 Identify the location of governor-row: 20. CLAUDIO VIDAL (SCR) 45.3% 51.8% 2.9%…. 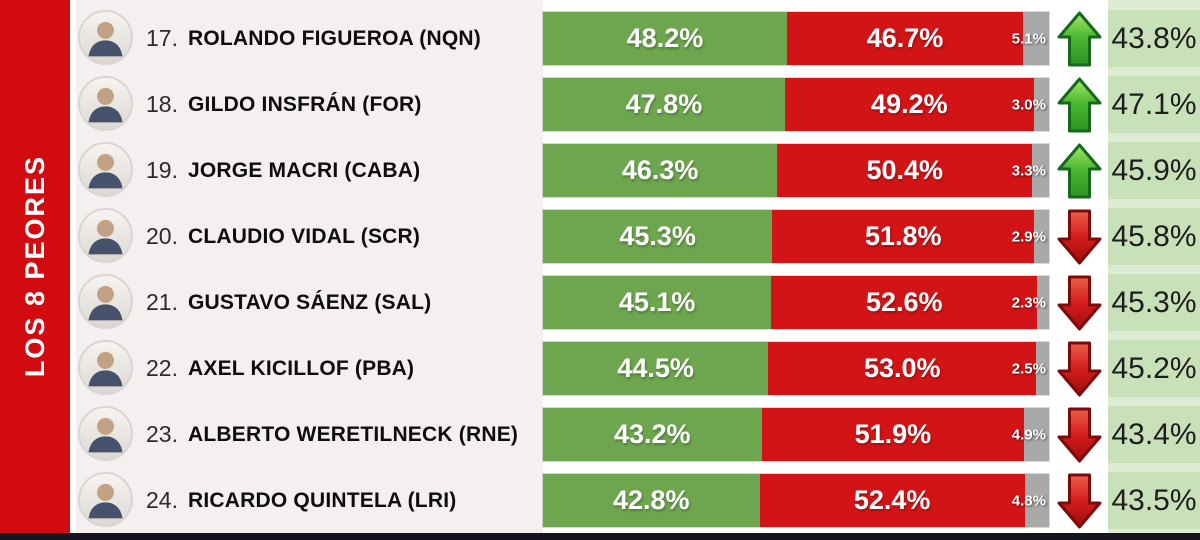
(638, 236).